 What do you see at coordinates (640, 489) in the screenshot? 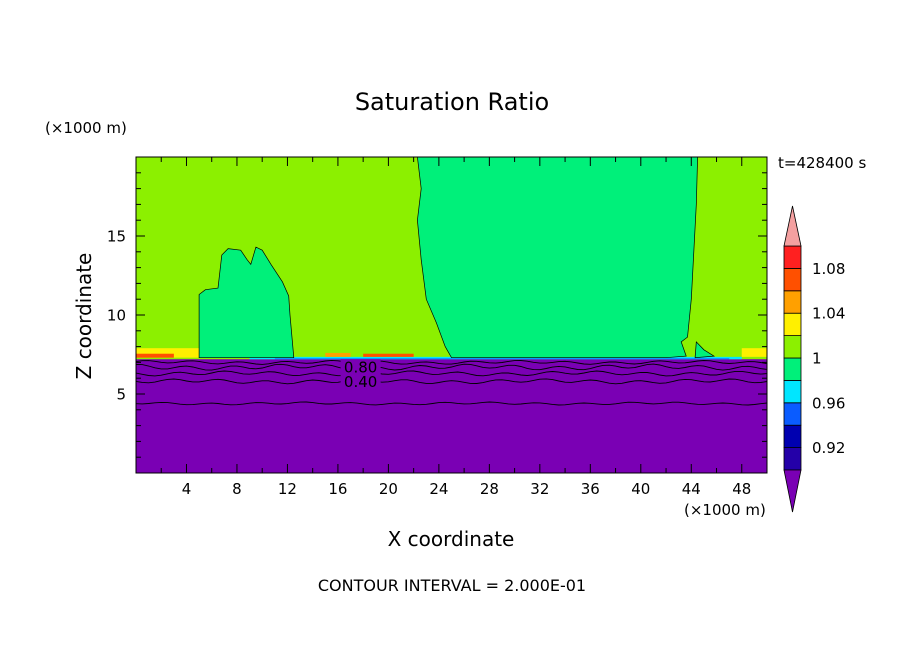
I see `x-tick-label: 40` at bounding box center [640, 489].